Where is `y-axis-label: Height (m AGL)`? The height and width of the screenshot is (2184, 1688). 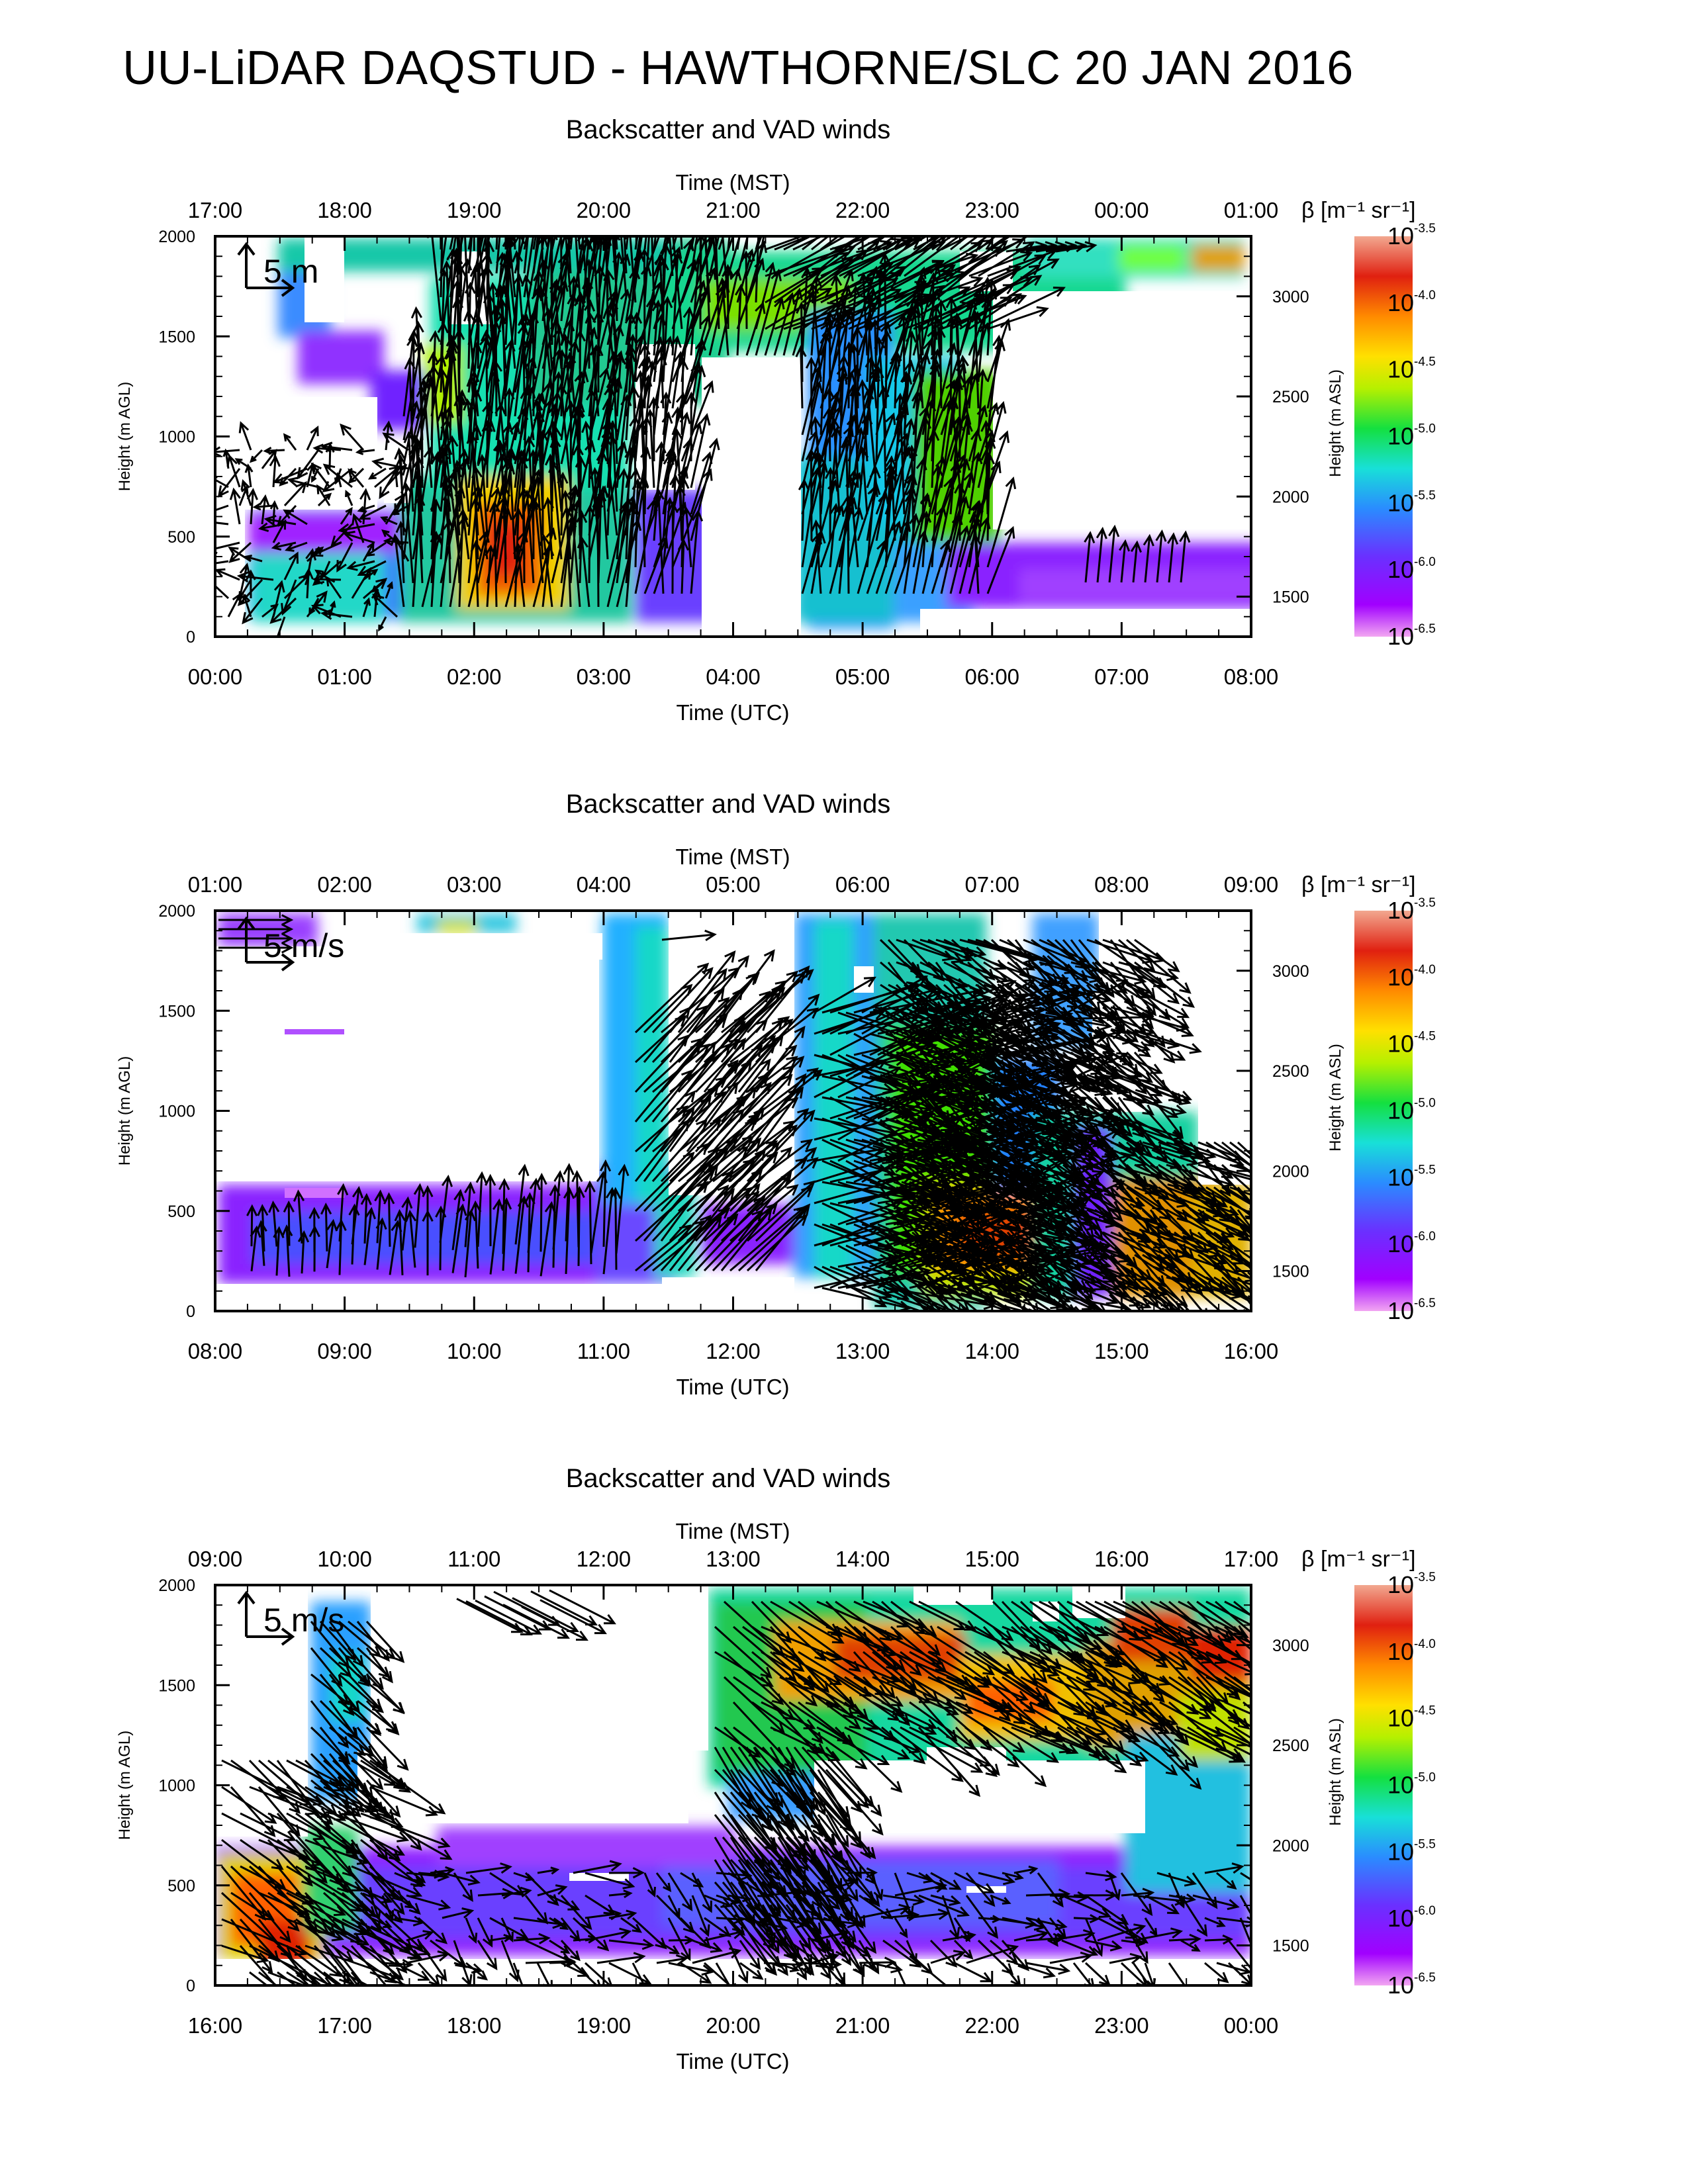
y-axis-label: Height (m AGL) is located at coordinates (125, 437).